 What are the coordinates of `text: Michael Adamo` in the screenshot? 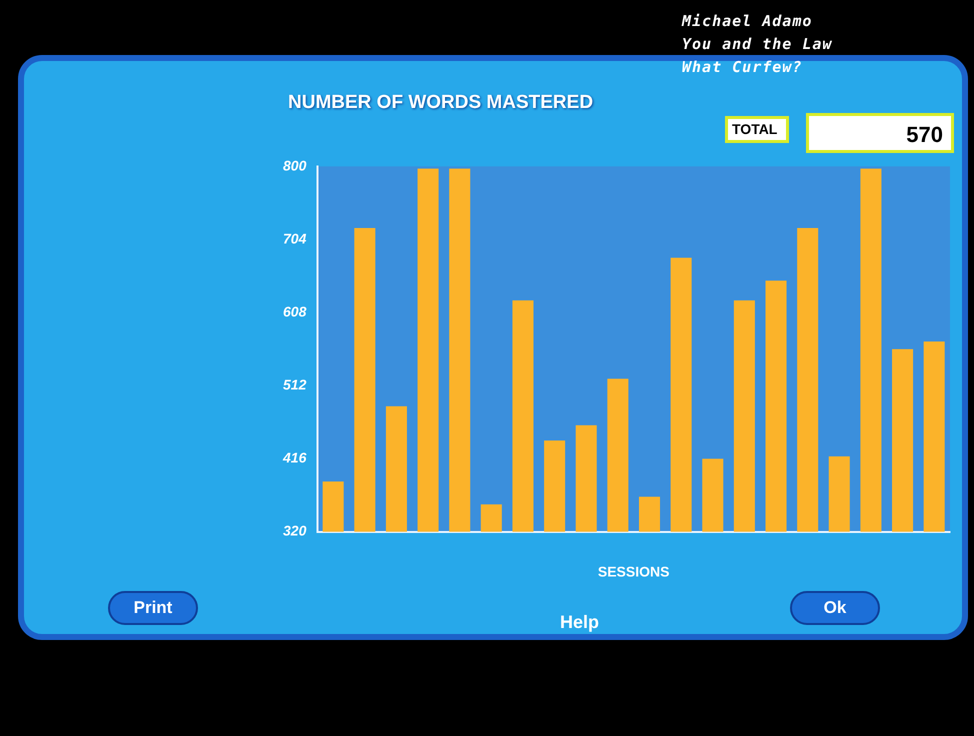 It's located at (747, 21).